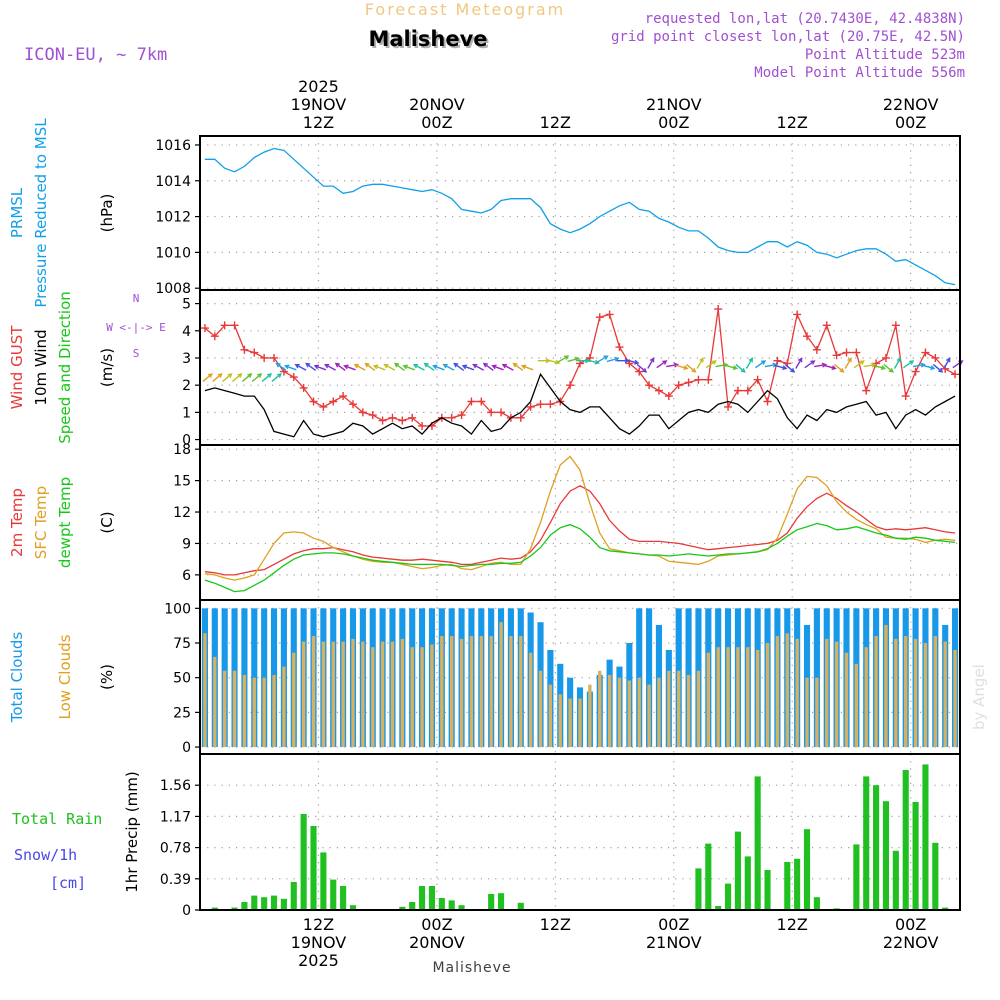  Describe the element at coordinates (136, 327) in the screenshot. I see `compass-we: W <-|-> E` at that location.